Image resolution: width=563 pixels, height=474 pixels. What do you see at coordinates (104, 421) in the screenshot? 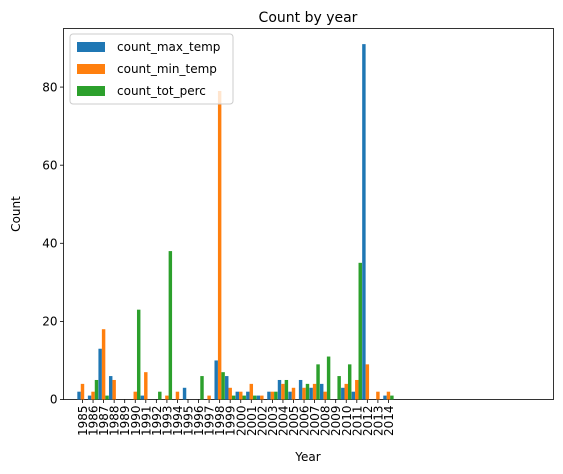
I see `x-tick-label: 1987` at bounding box center [104, 421].